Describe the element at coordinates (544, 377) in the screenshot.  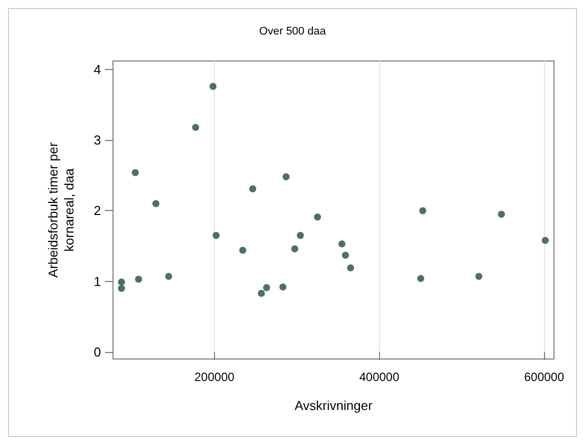
I see `x-tick-label: 600000` at that location.